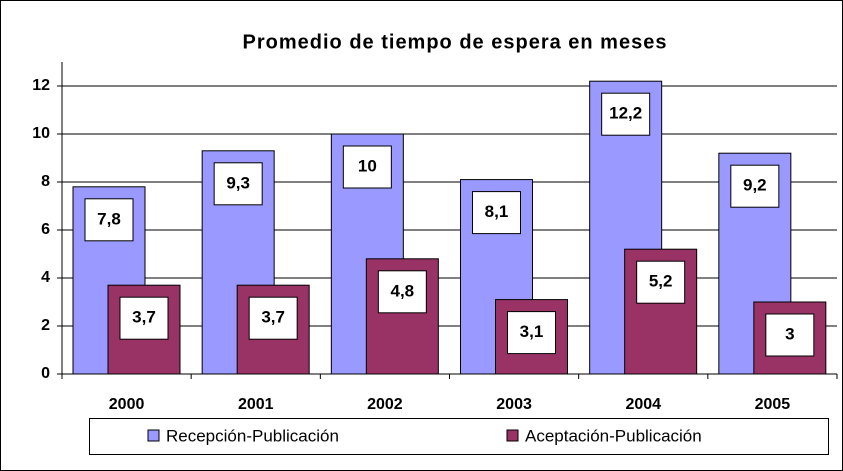 This screenshot has width=843, height=471. I want to click on y-tick-label: 6, so click(45, 229).